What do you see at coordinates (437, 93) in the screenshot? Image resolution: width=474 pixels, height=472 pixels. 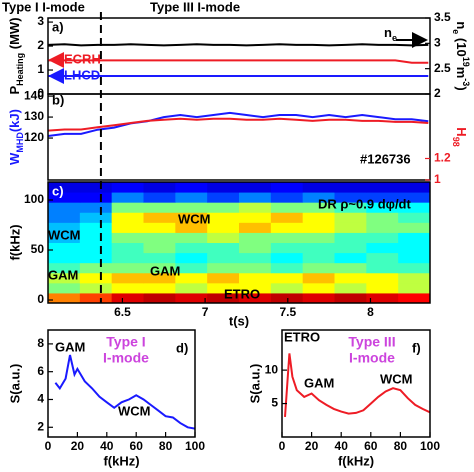 I see `y2-tick-label: 2` at bounding box center [437, 93].